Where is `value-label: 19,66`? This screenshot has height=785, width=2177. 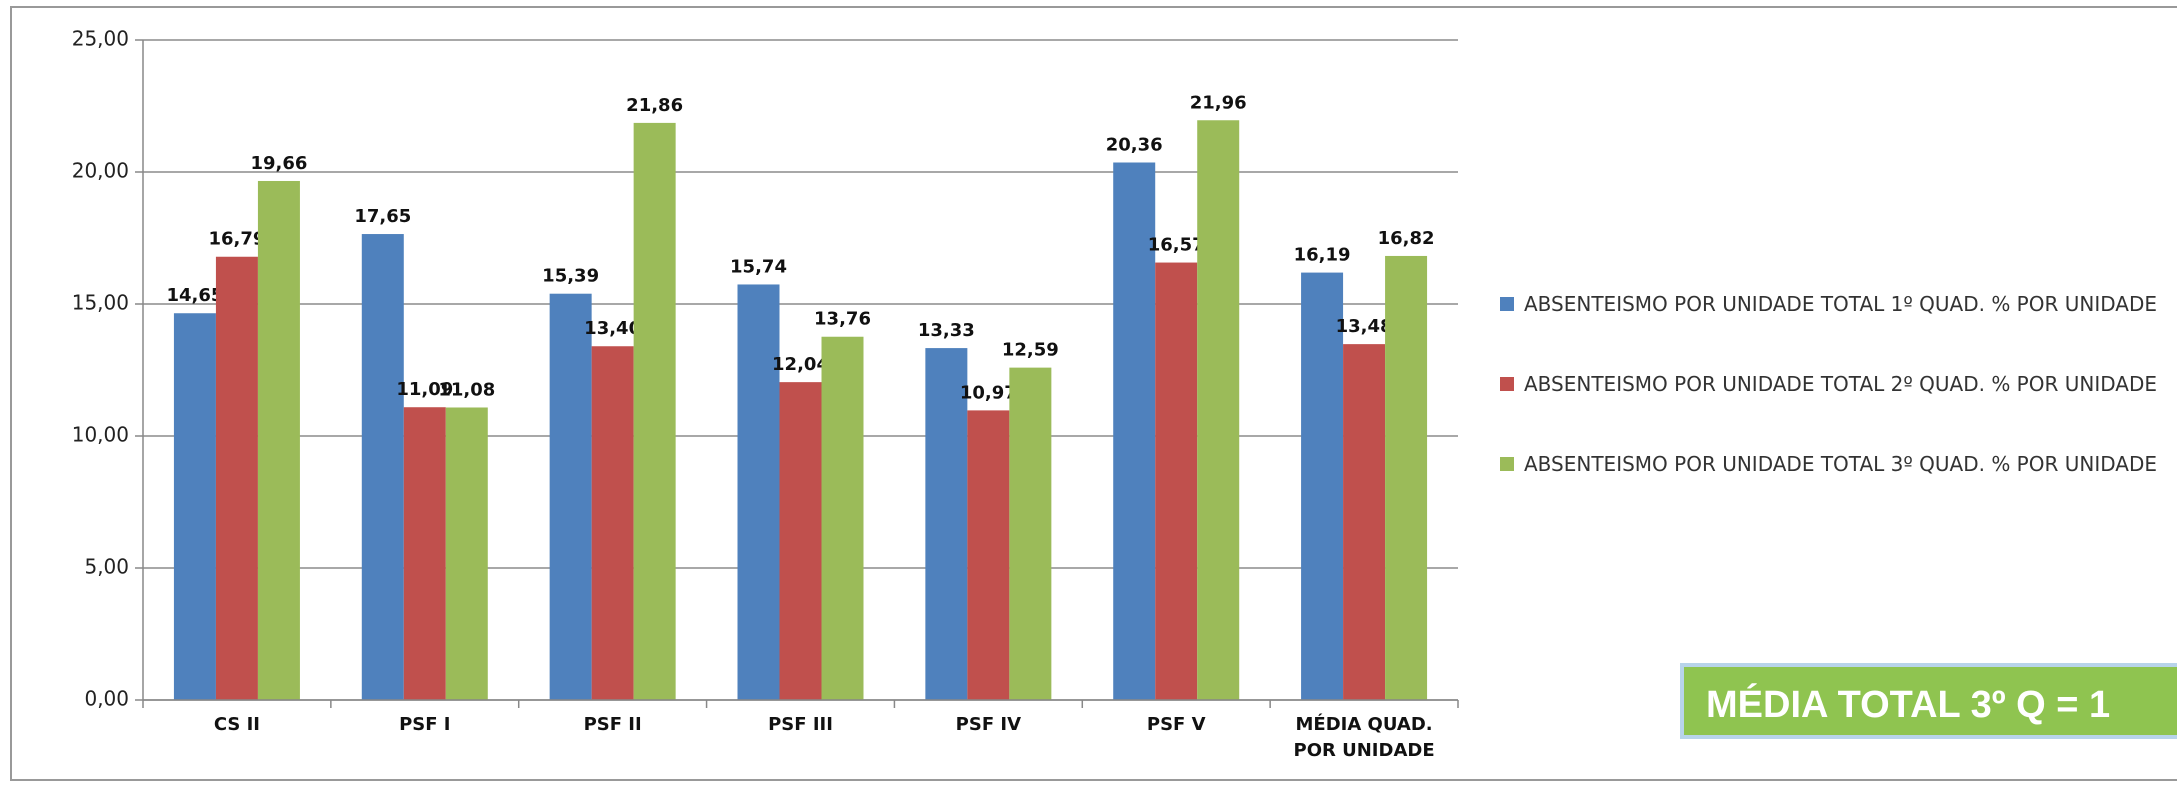
value-label: 19,66 is located at coordinates (278, 163).